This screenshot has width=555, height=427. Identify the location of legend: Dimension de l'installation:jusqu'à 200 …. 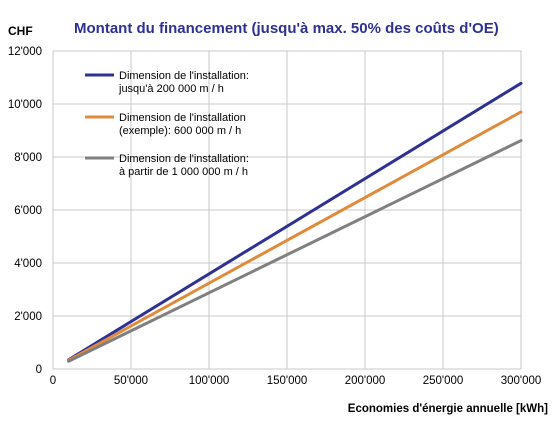
(167, 124).